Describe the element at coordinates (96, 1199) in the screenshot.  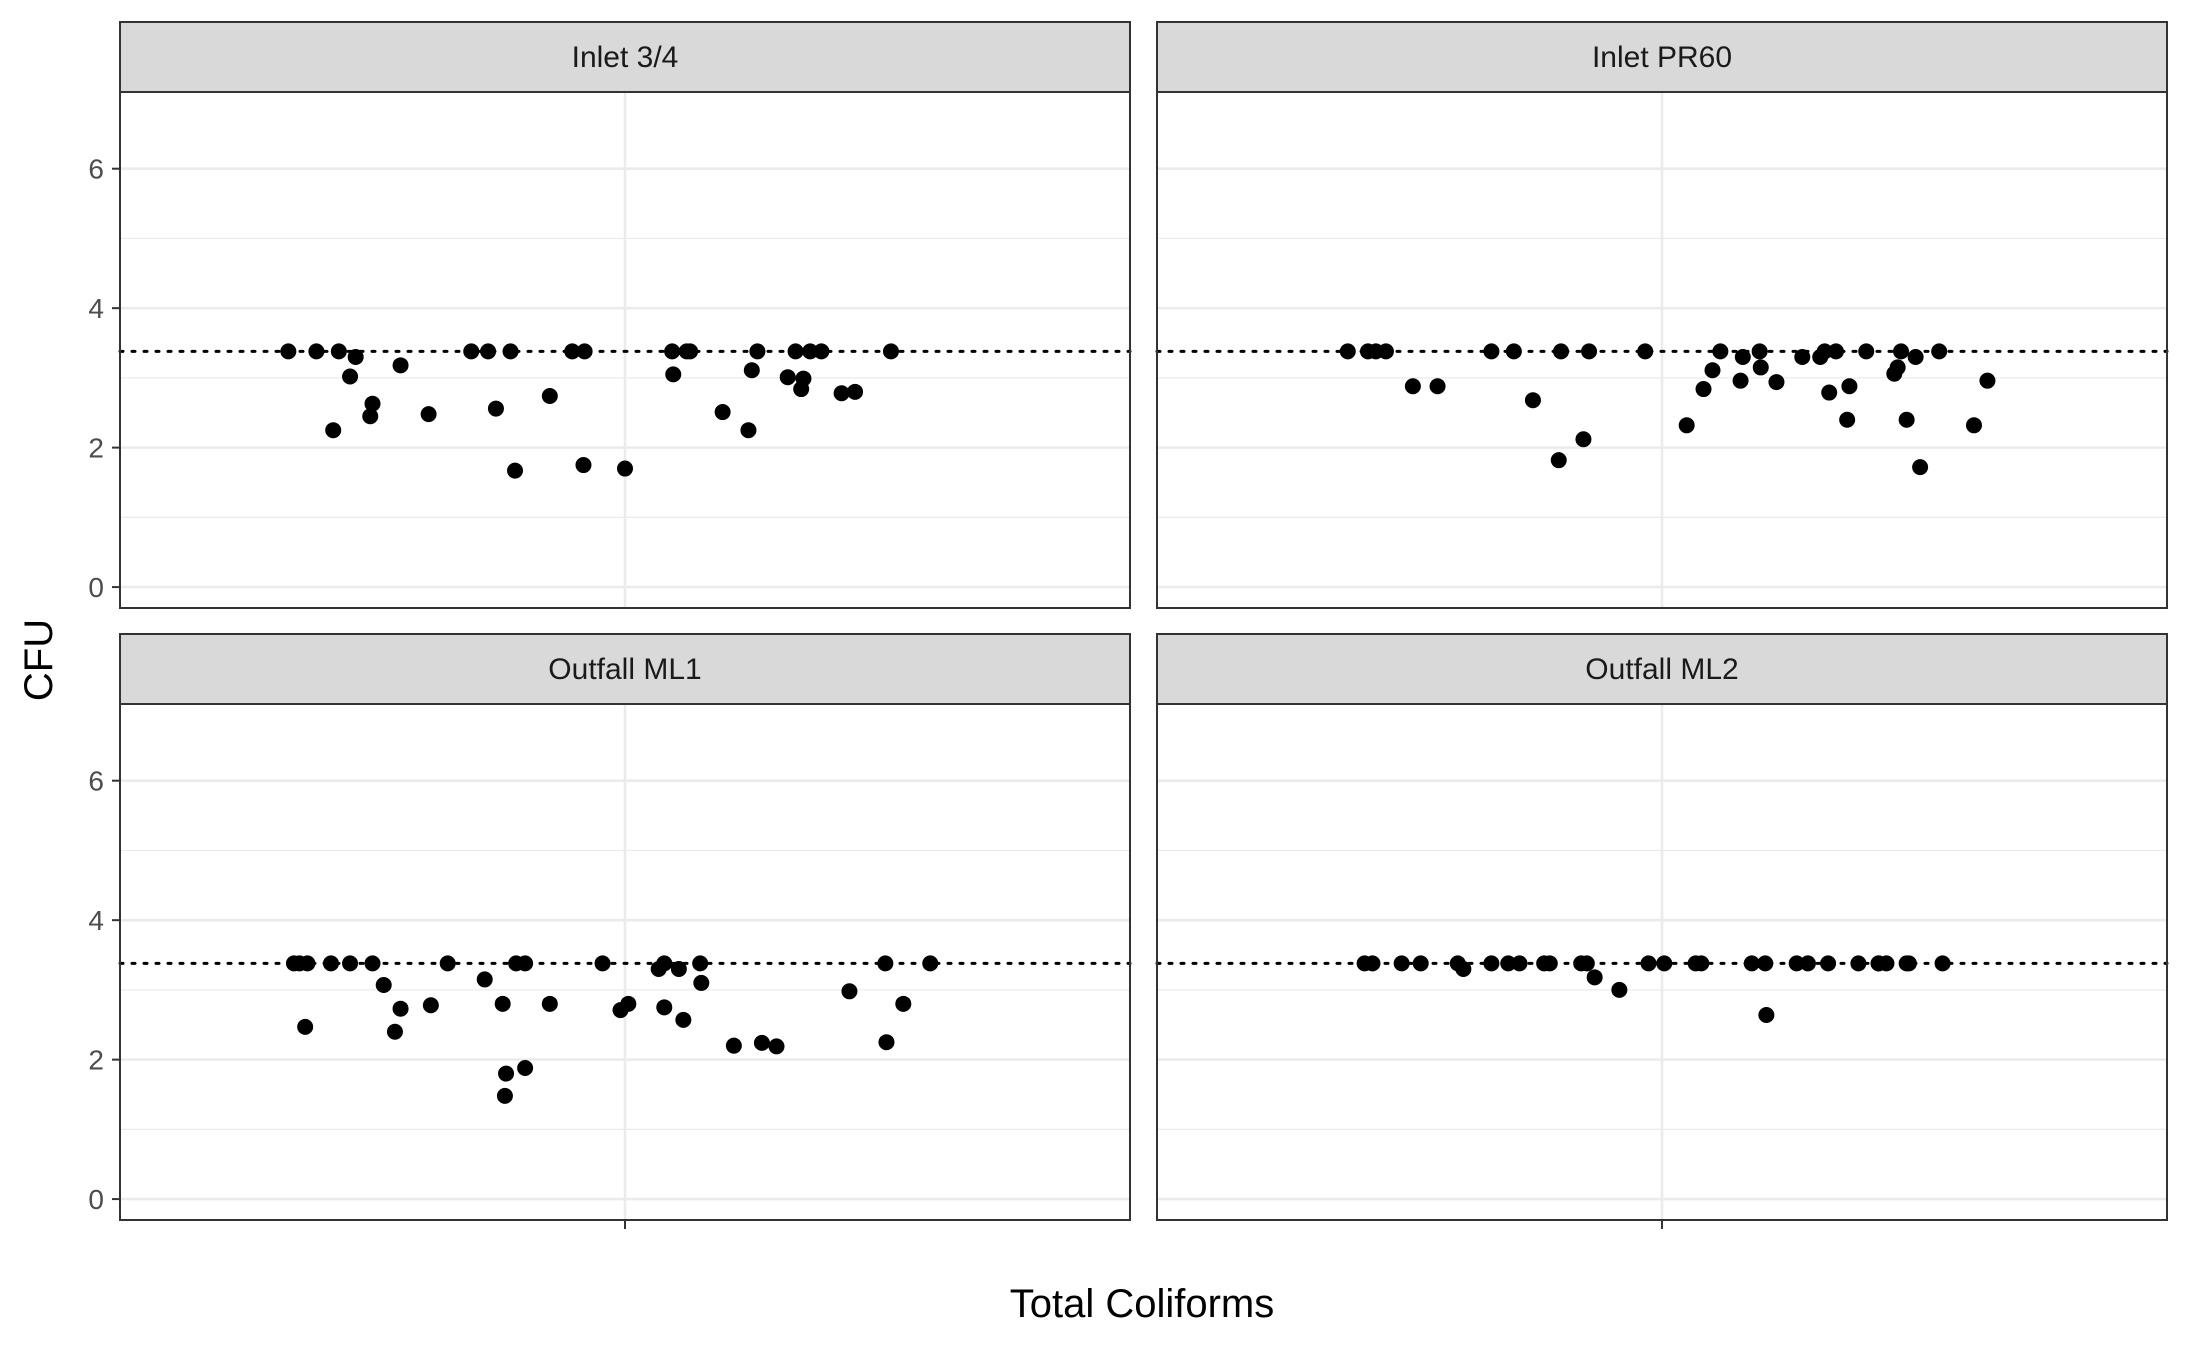
I see `y-tick-label: 0` at that location.